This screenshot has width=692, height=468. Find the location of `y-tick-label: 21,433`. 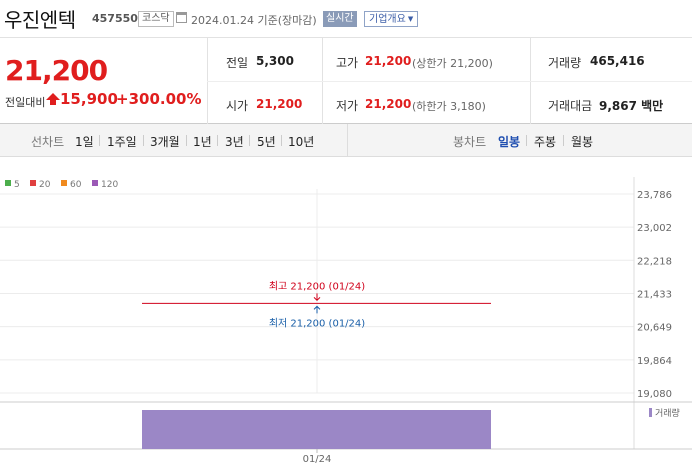

y-tick-label: 21,433 is located at coordinates (654, 295).